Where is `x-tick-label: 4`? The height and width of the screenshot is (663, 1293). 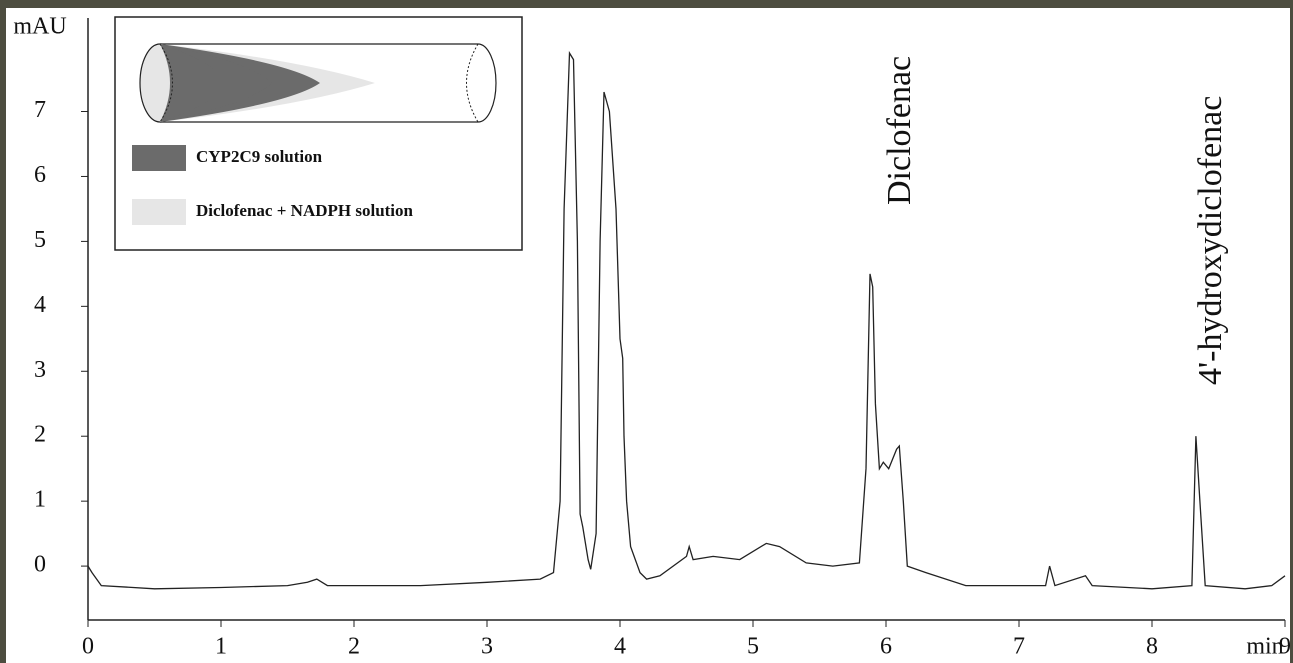 x-tick-label: 4 is located at coordinates (620, 647).